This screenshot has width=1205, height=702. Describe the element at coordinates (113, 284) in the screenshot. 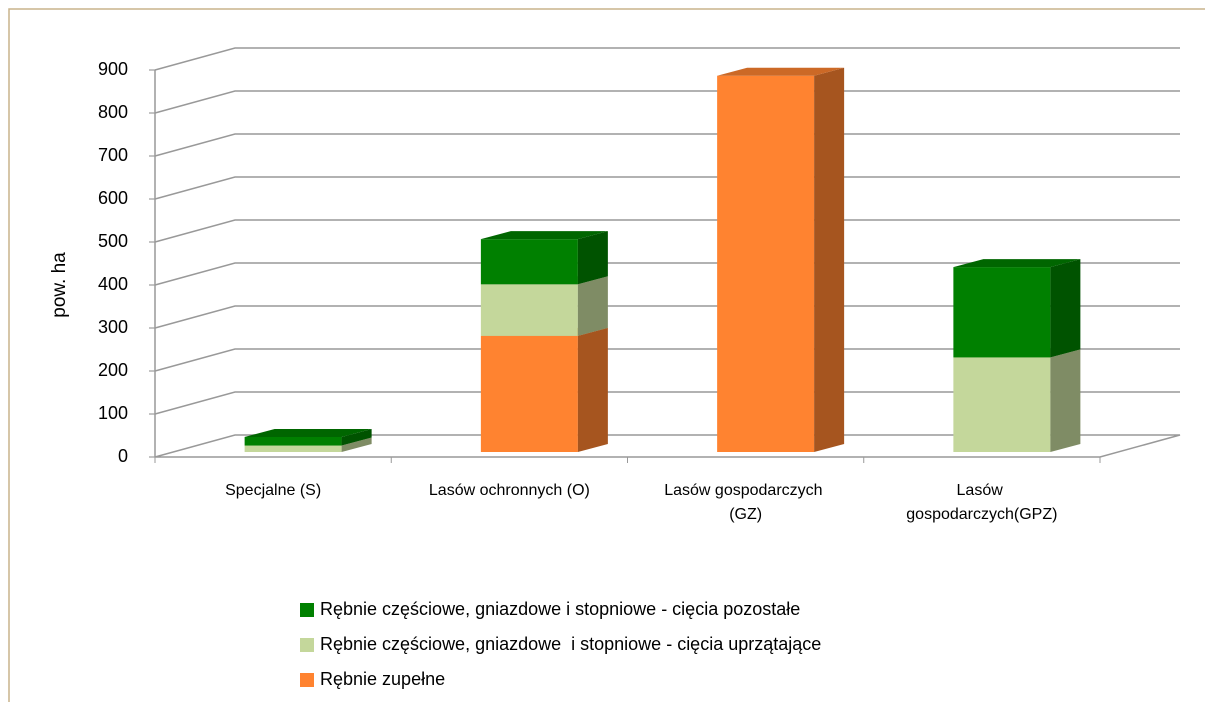

I see `y-tick-label: 400` at that location.